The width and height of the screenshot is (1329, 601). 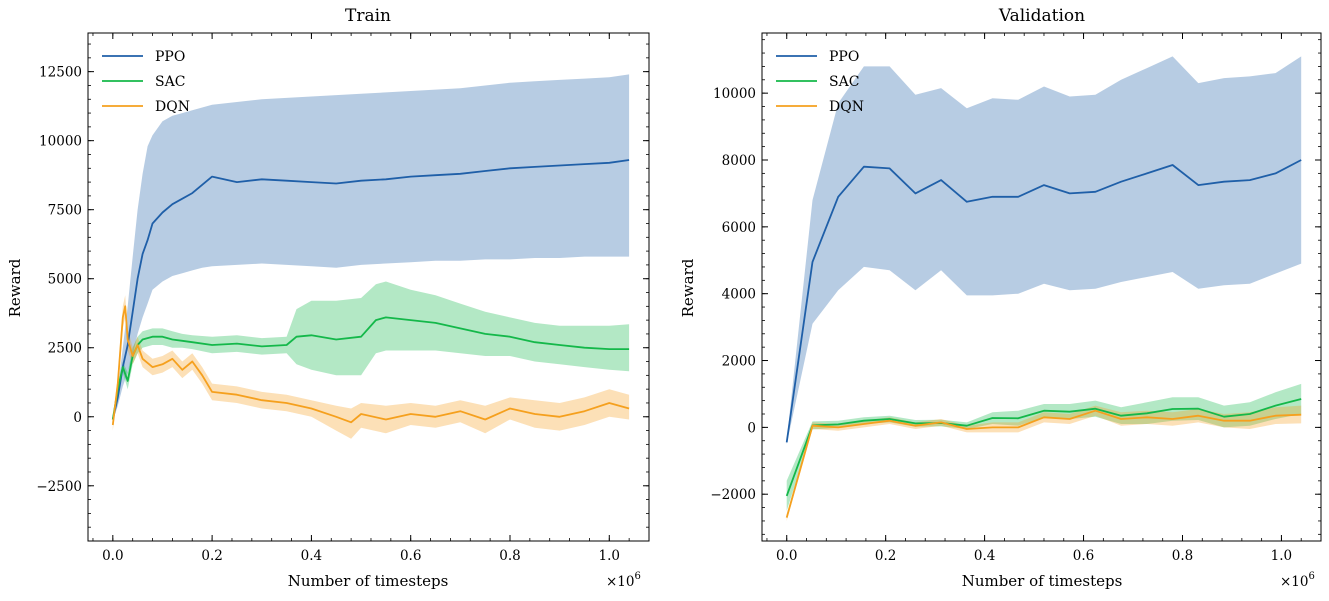 I want to click on train-x-multiplier-exponent: 6, so click(x=638, y=576).